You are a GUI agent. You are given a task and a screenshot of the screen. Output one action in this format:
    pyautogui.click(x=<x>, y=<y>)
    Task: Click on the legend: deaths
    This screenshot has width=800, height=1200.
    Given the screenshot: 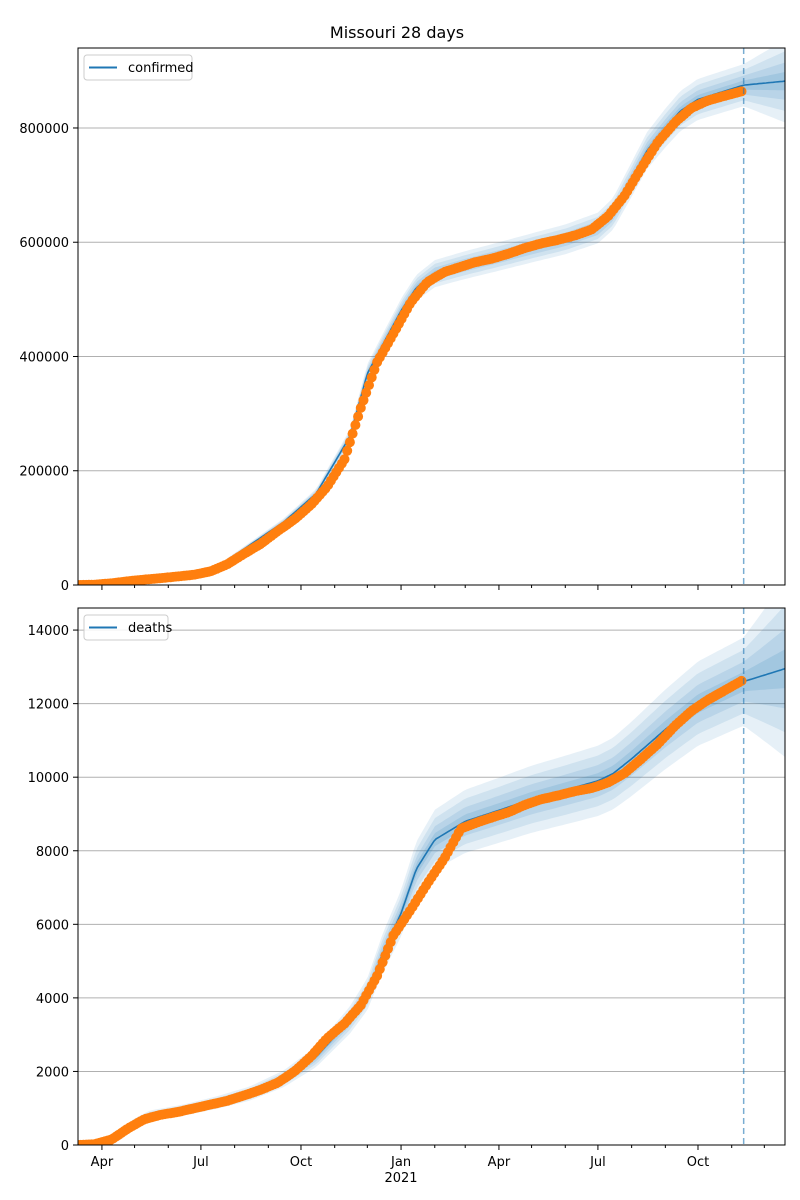 What is the action you would take?
    pyautogui.click(x=128, y=627)
    